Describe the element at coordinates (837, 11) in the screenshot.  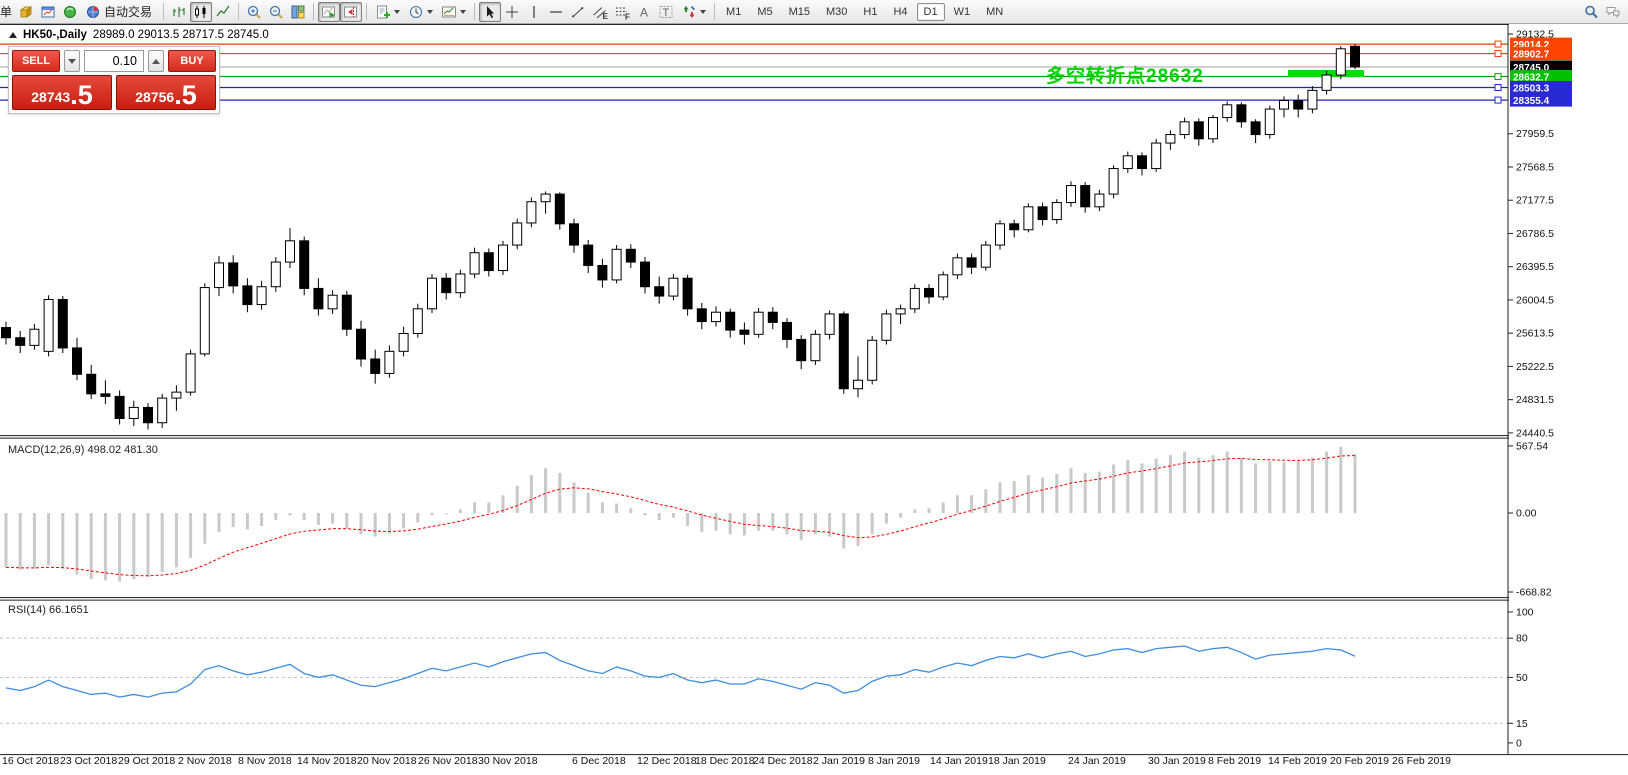
I see `timeframe-button-M30: M30` at that location.